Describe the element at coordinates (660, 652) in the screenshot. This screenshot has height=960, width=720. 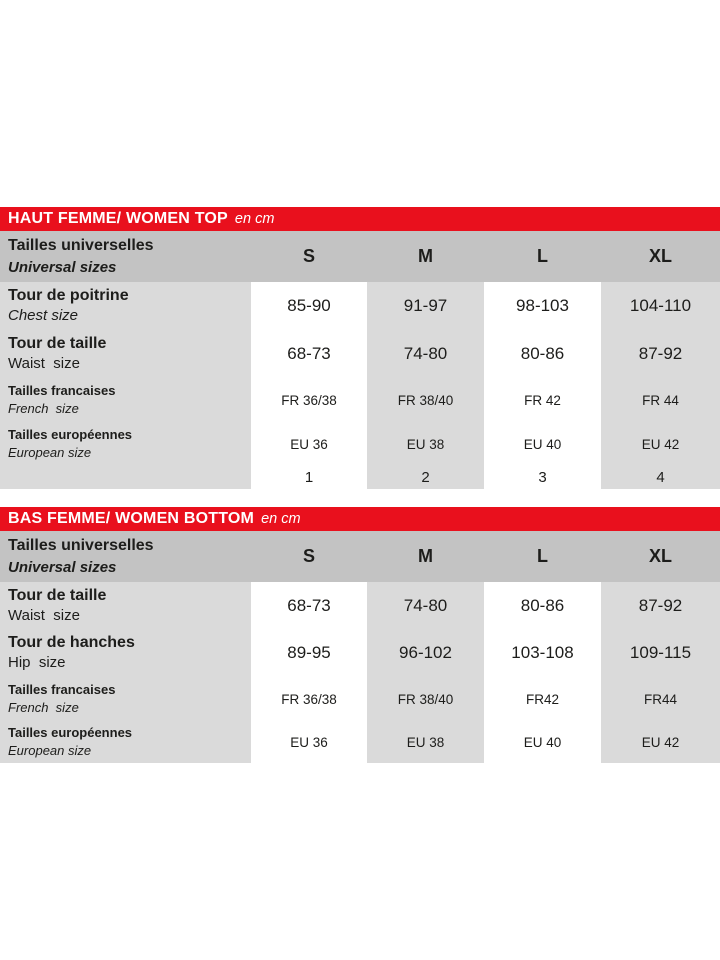
I see `size-cell: 109-115` at that location.